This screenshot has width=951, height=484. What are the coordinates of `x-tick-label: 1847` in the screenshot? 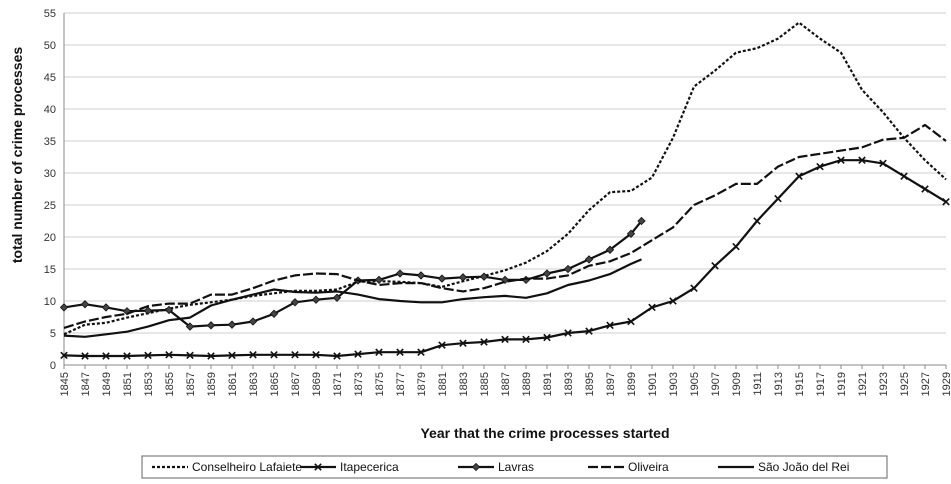 It's located at (86, 384).